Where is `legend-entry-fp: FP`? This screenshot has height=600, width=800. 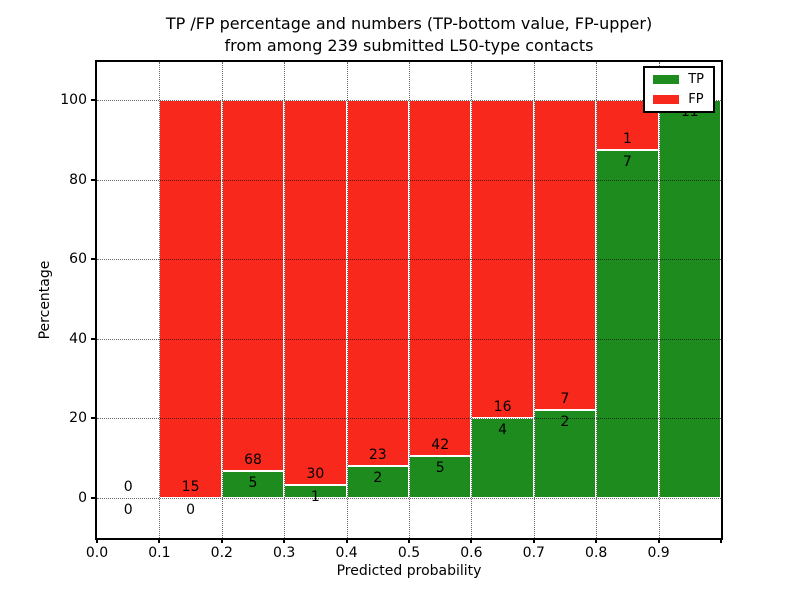
legend-entry-fp: FP is located at coordinates (678, 99).